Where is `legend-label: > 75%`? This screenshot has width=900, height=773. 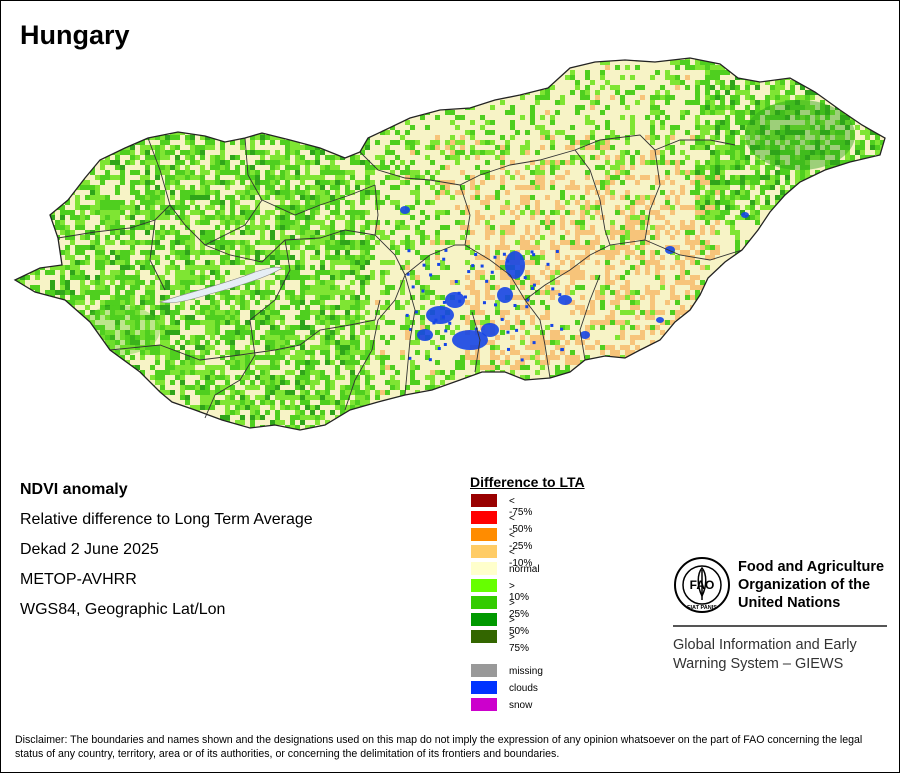
legend-label: > 75% is located at coordinates (519, 643).